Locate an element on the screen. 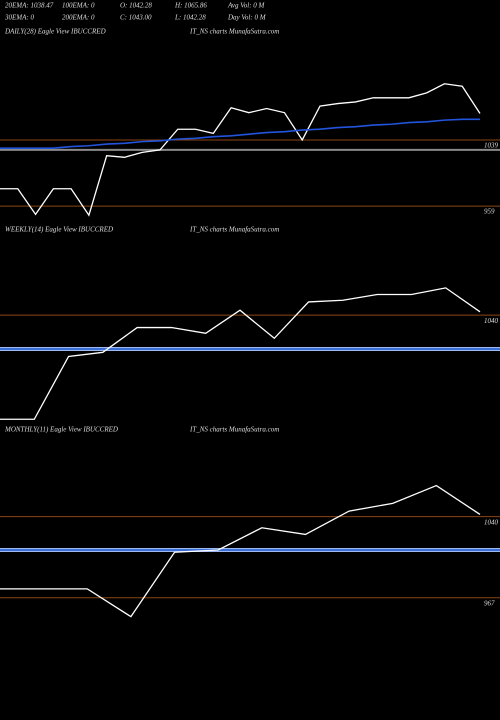  stat-label: L: 1042.28 is located at coordinates (190, 18).